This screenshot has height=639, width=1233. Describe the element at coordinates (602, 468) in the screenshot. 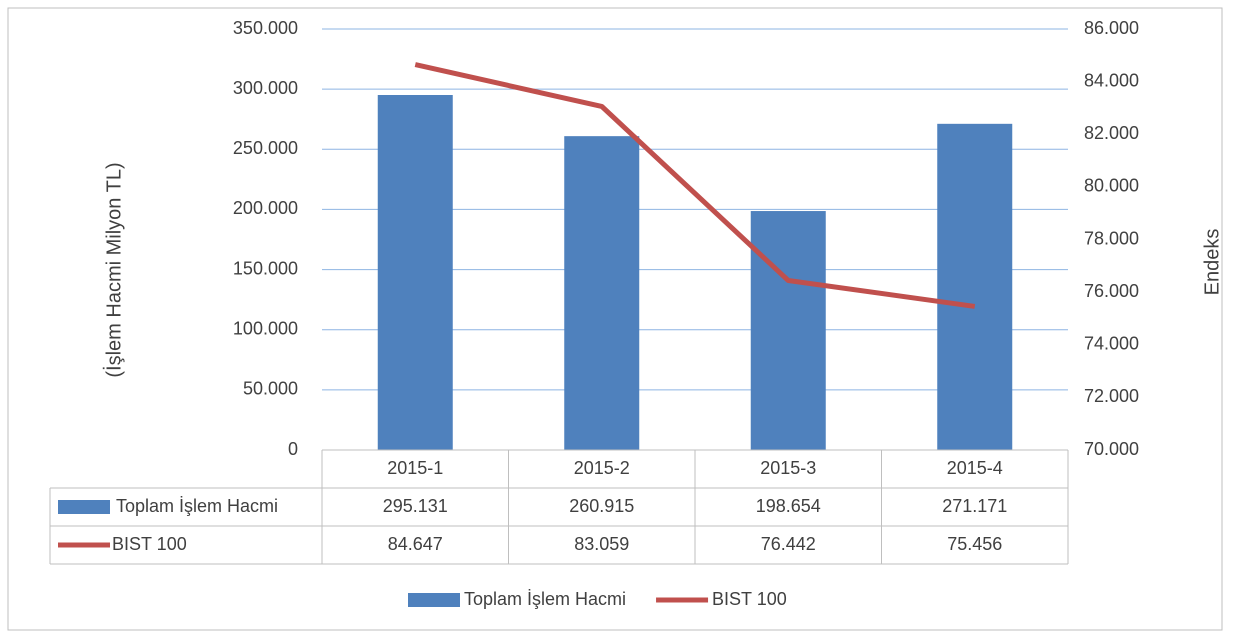

I see `x-tick-label: 2015-2` at that location.